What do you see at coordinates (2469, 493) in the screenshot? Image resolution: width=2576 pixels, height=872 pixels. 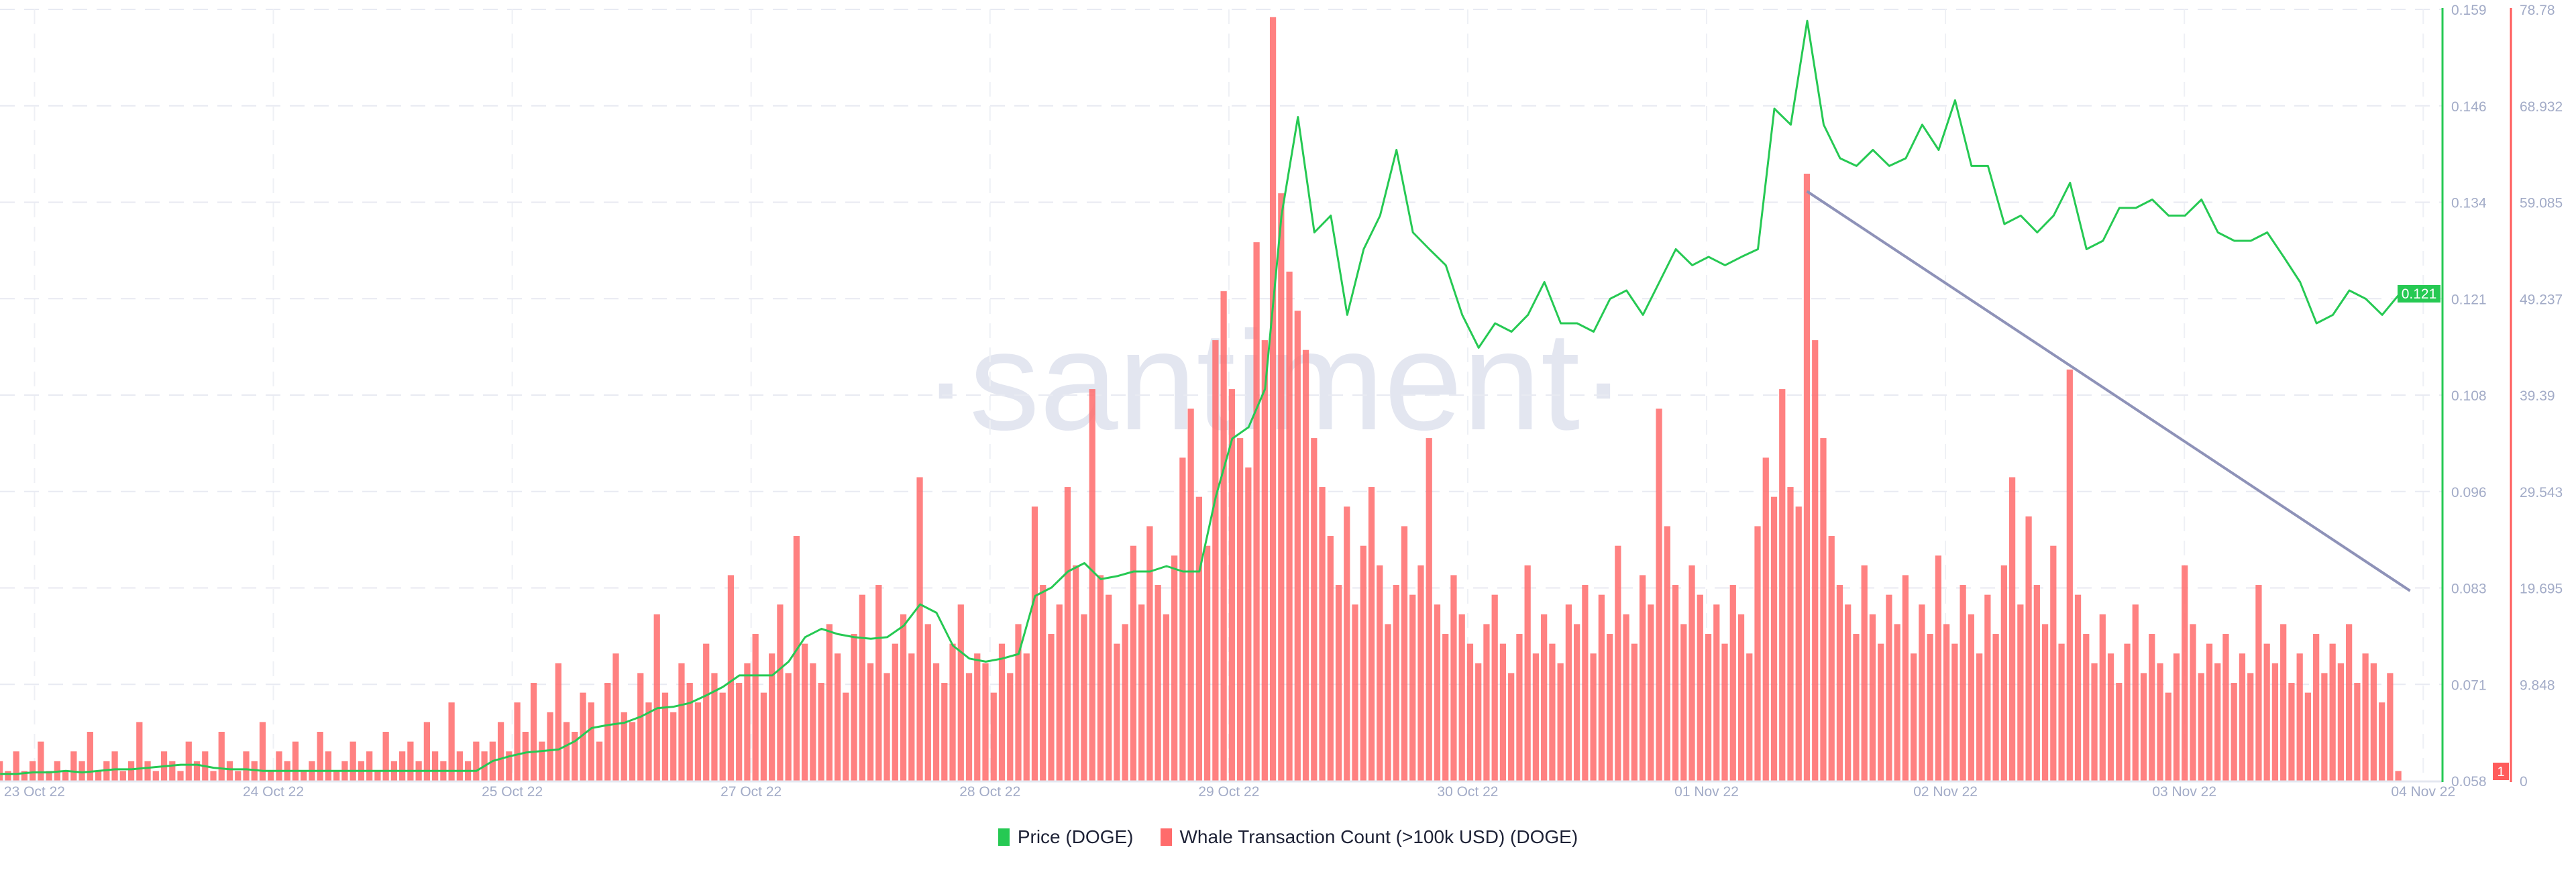 I see `price-tick-label: 0.096` at bounding box center [2469, 493].